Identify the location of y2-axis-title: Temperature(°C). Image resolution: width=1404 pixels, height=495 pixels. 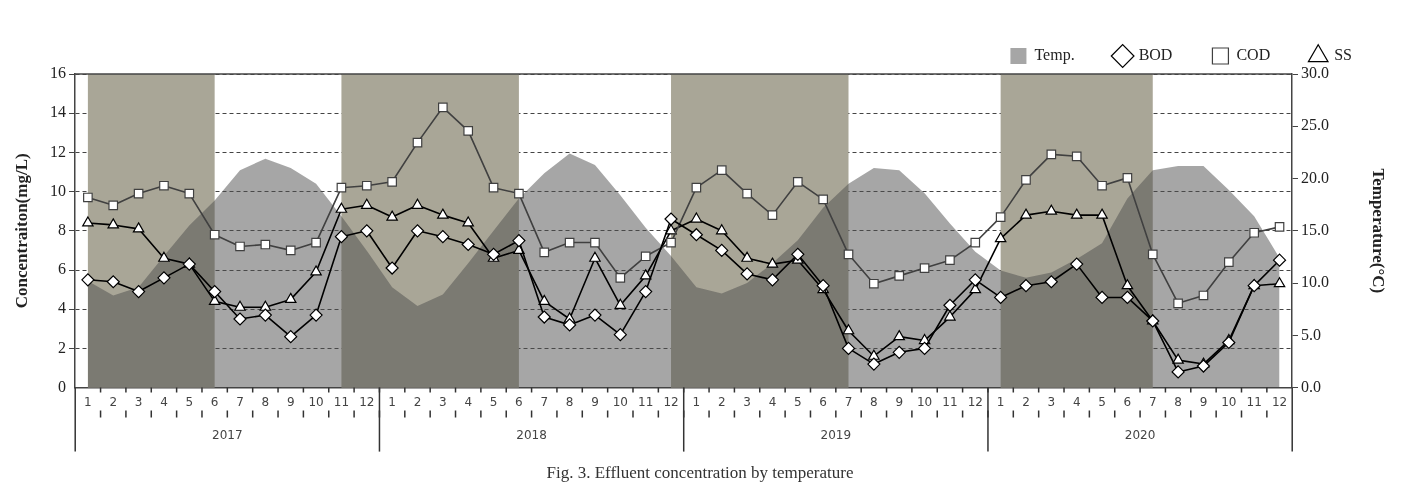
(1379, 231).